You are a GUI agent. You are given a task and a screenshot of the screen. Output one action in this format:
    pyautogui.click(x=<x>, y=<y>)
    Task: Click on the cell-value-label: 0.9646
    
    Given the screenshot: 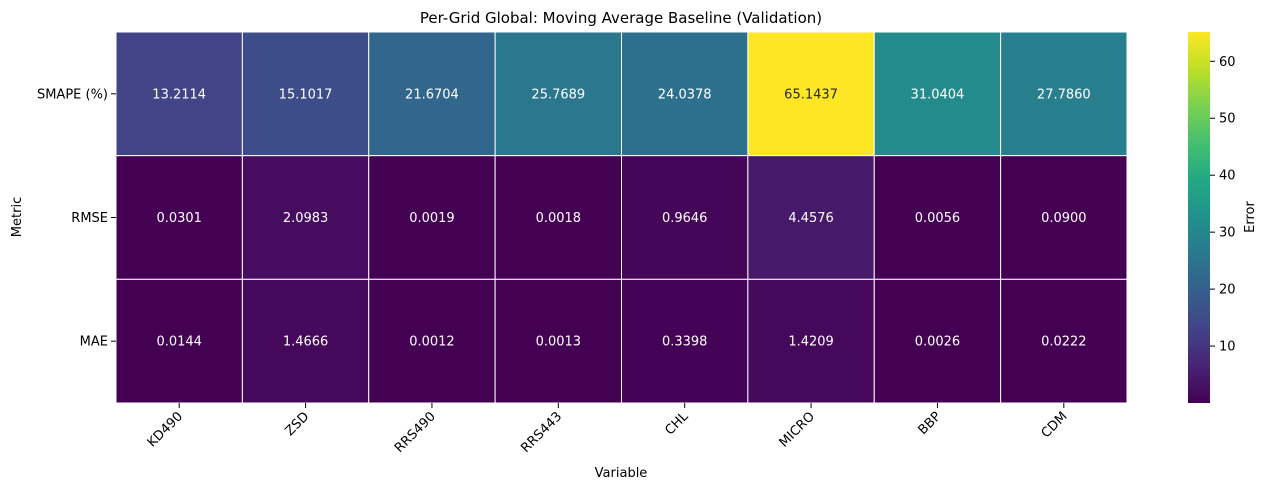 What is the action you would take?
    pyautogui.click(x=685, y=218)
    